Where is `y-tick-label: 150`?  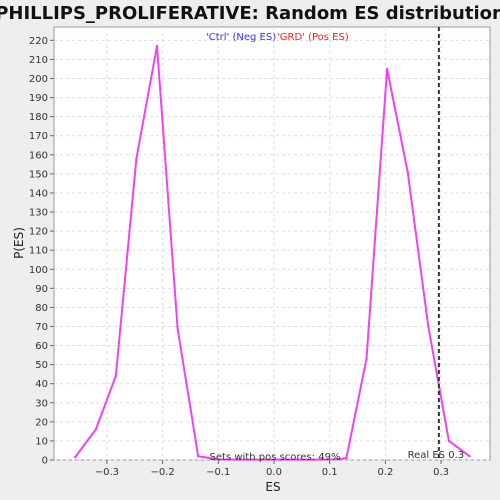
y-tick-label: 150 is located at coordinates (38, 174).